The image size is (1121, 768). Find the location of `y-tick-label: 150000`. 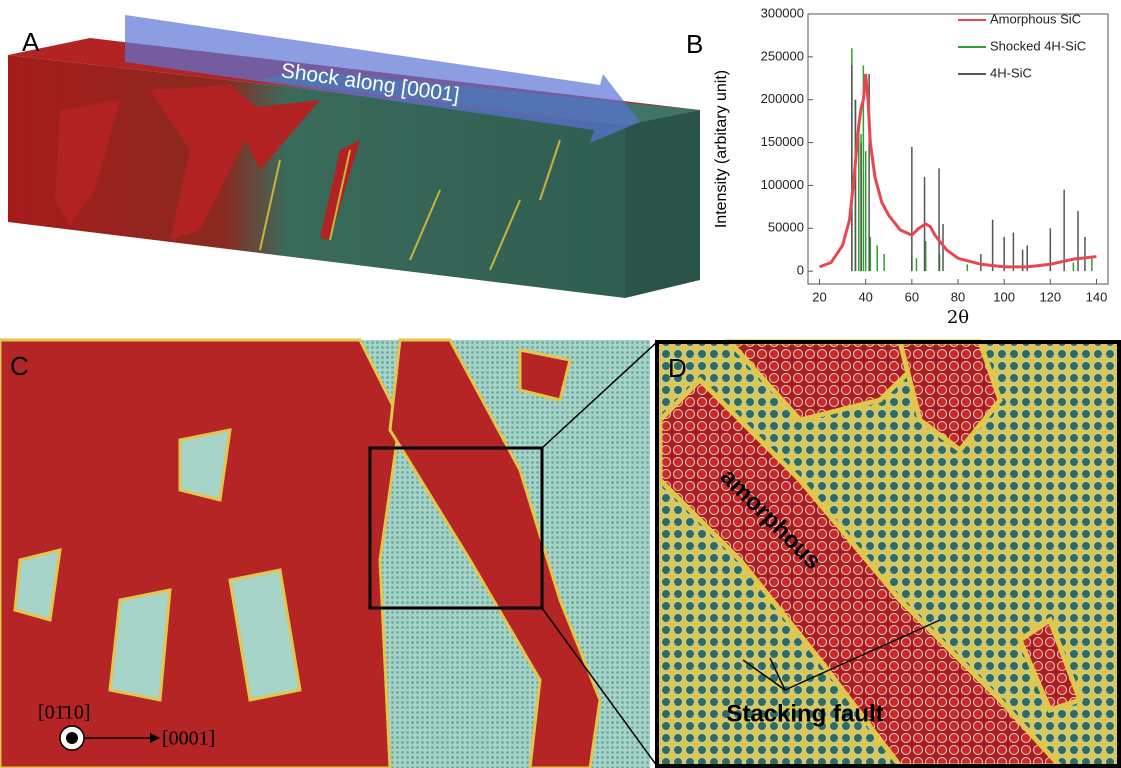

y-tick-label: 150000 is located at coordinates (782, 141).